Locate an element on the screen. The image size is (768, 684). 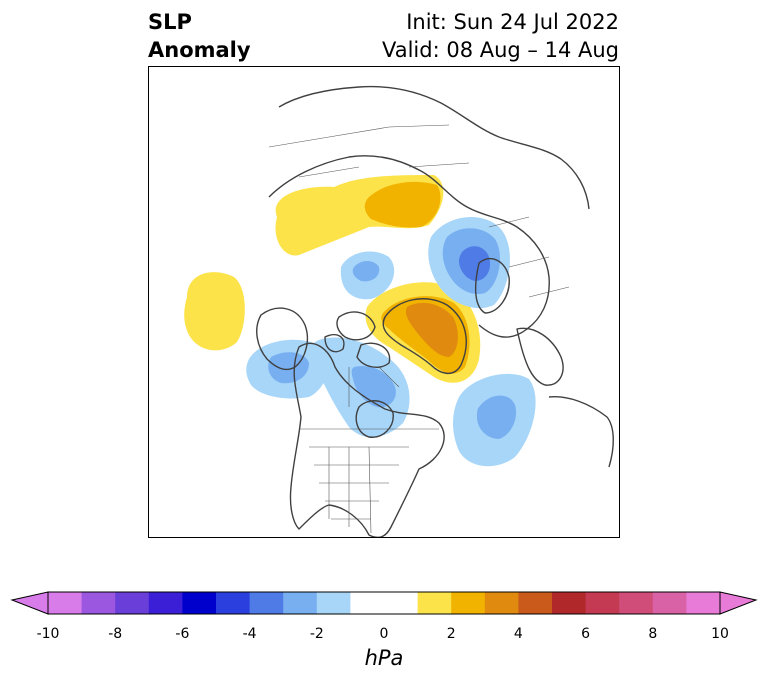
greenland-coast is located at coordinates (424, 336).